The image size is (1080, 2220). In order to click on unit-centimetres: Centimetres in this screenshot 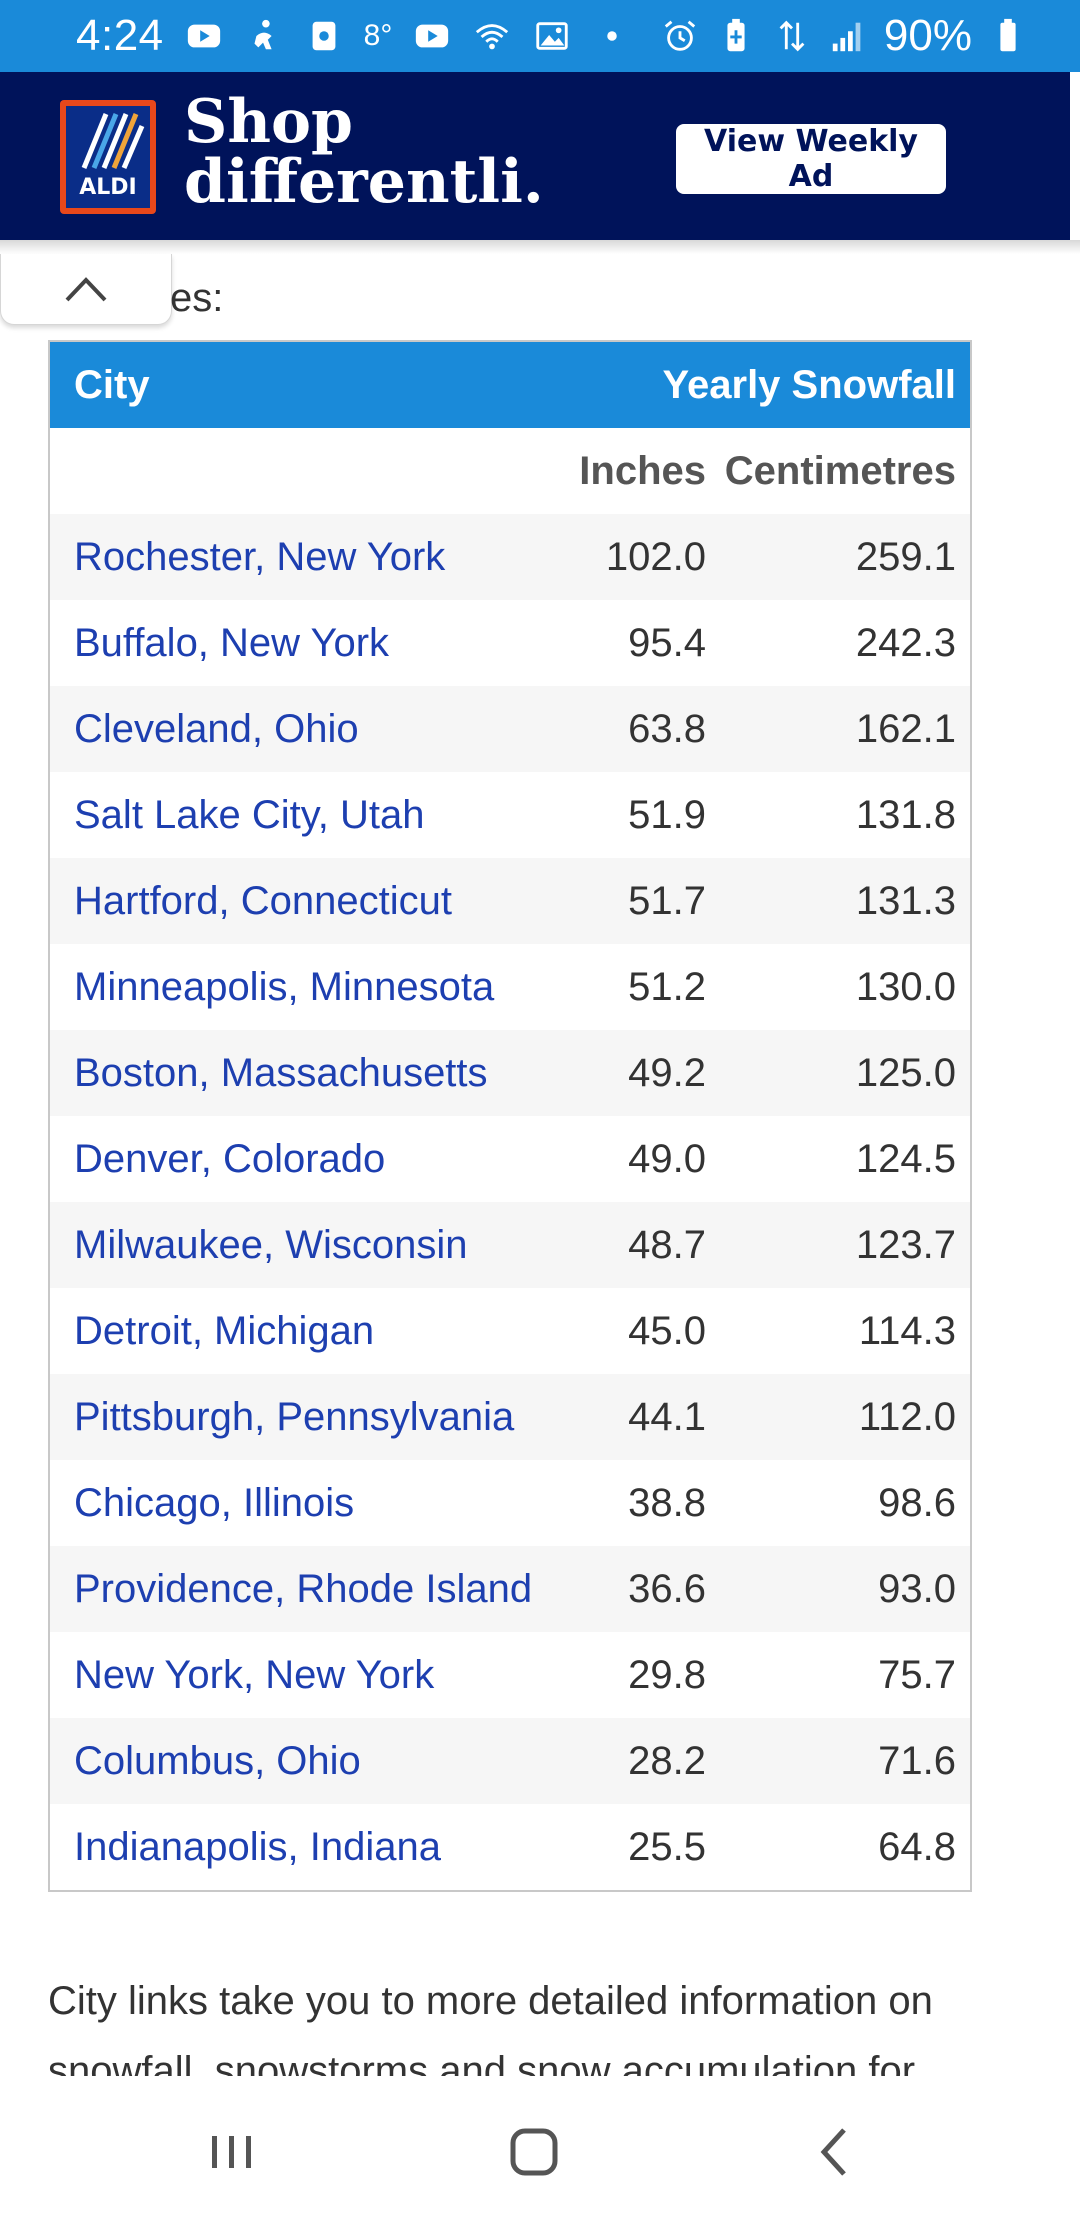, I will do `click(840, 471)`.